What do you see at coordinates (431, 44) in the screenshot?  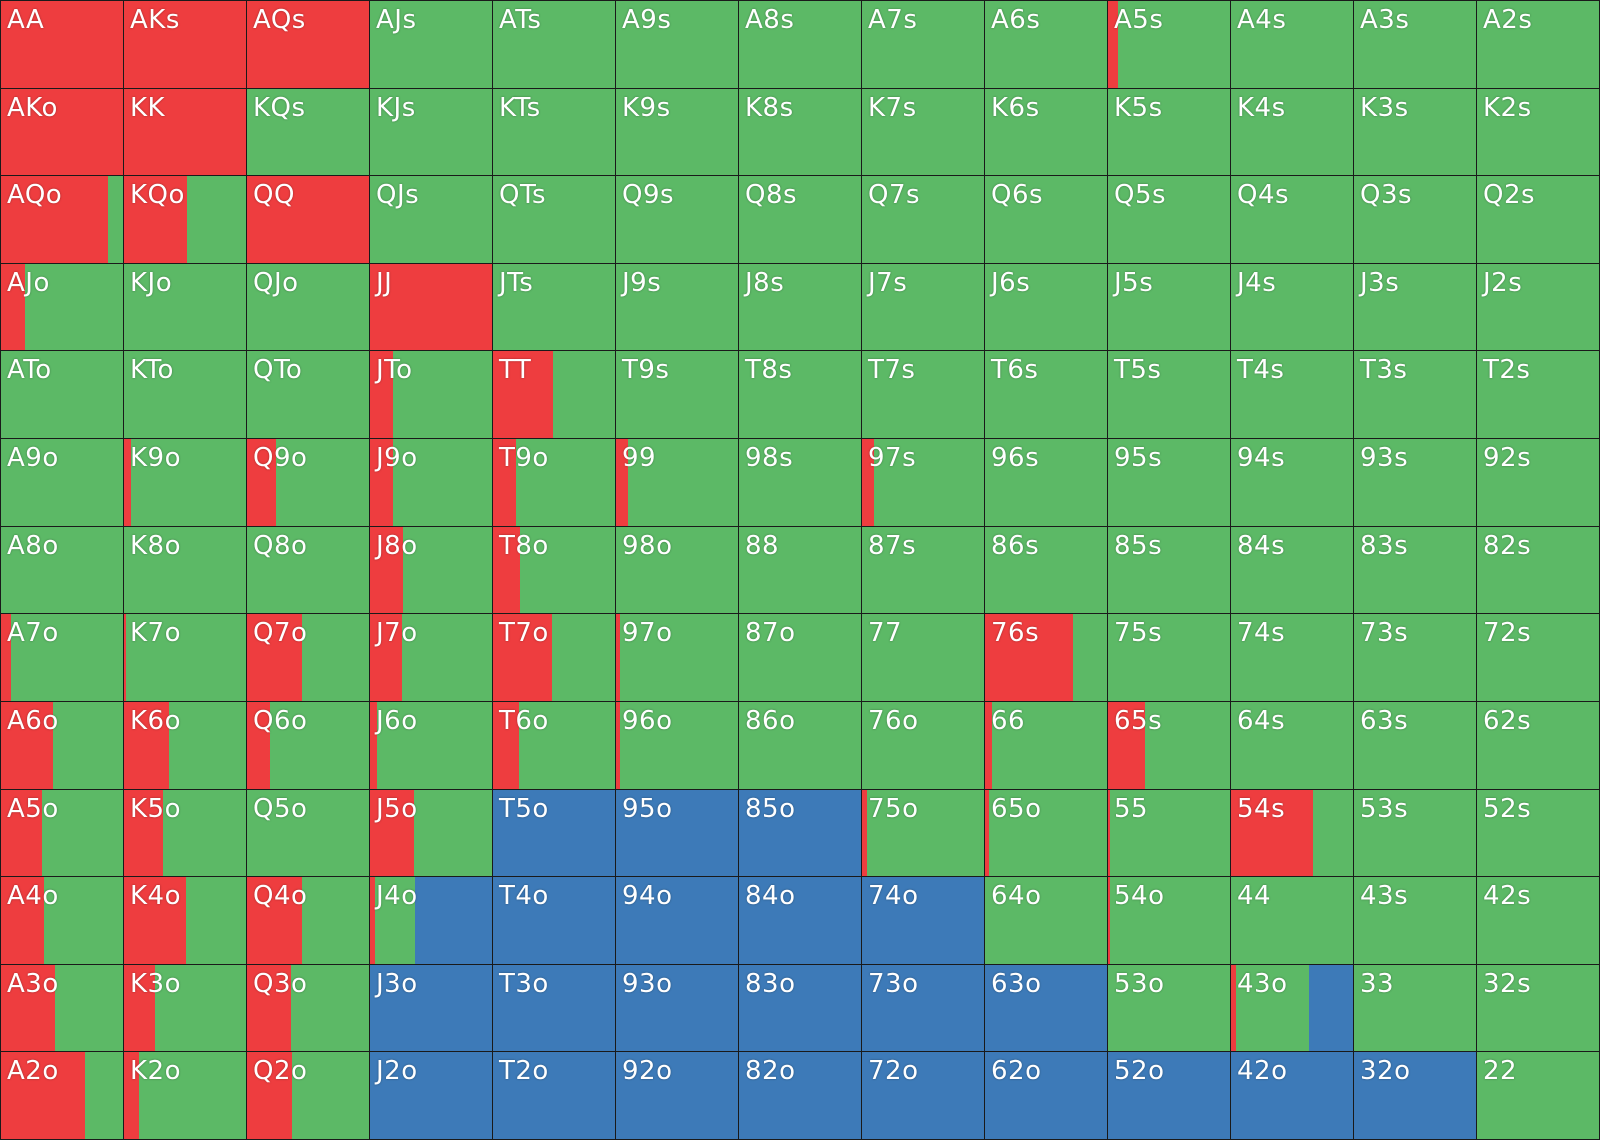 I see `hand-cell-ajs: AJs` at bounding box center [431, 44].